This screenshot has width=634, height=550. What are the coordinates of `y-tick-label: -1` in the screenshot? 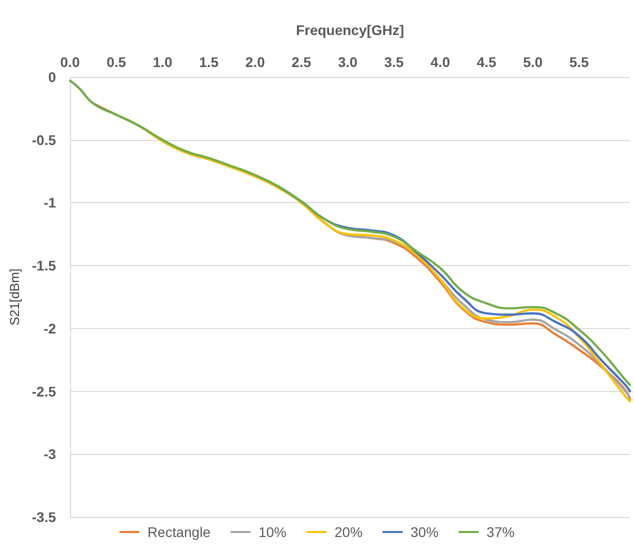 It's located at (50, 202).